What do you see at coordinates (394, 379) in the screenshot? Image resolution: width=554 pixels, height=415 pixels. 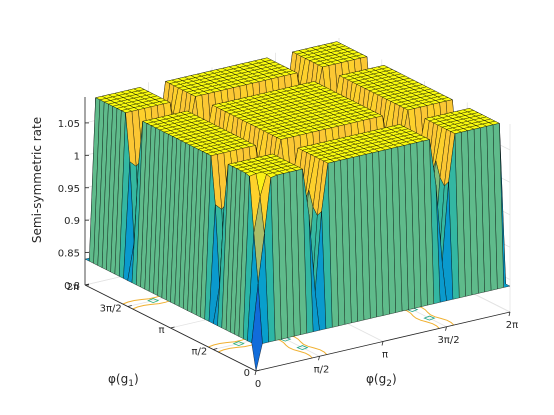 I see `y-axis-label-close: )` at bounding box center [394, 379].